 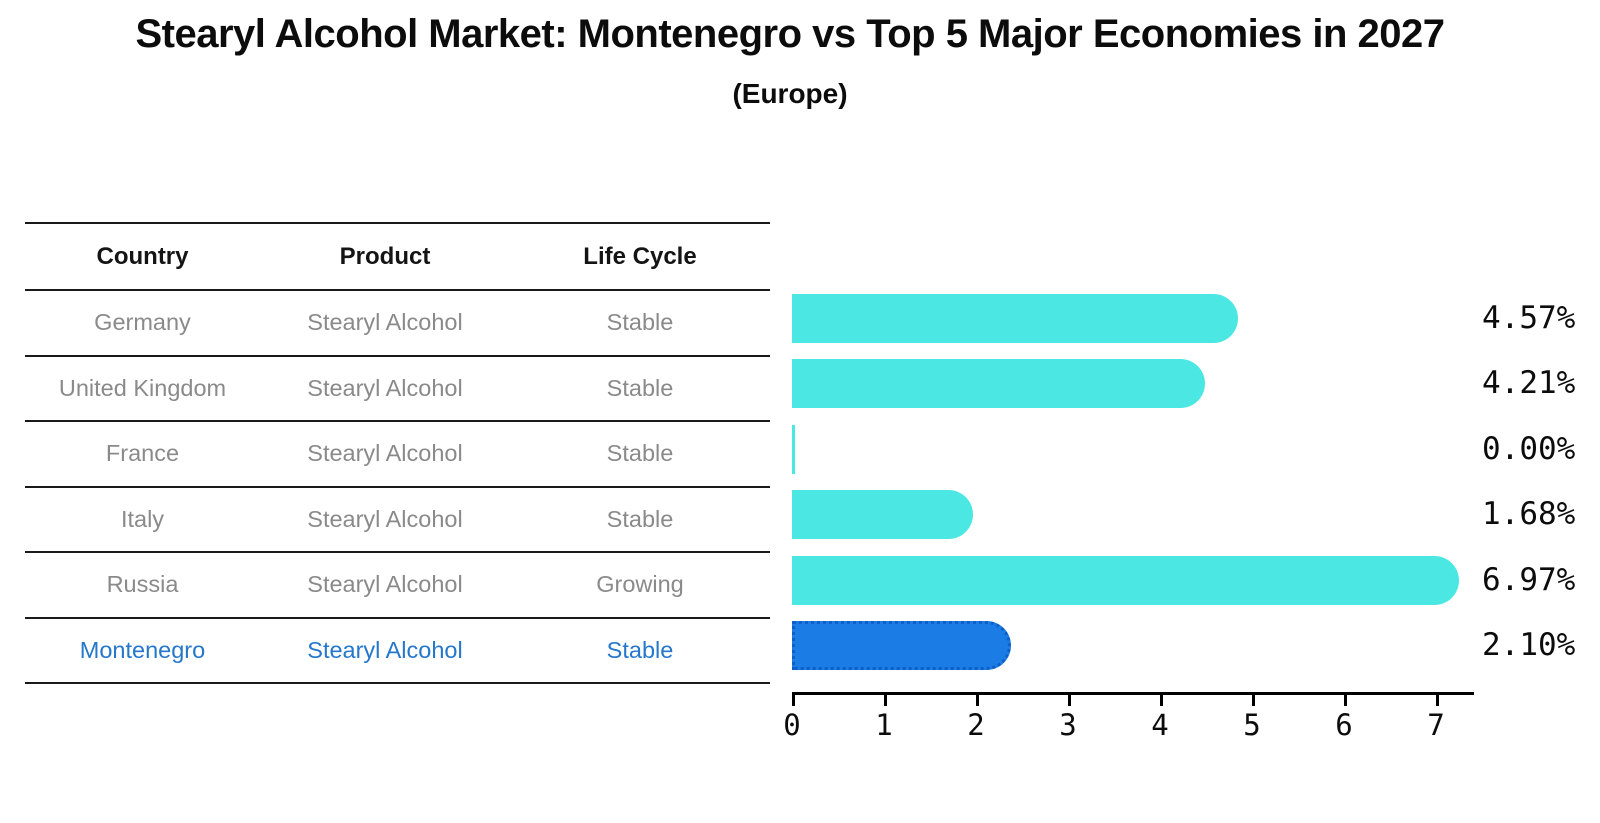 I want to click on bar-germany, so click(x=1015, y=318).